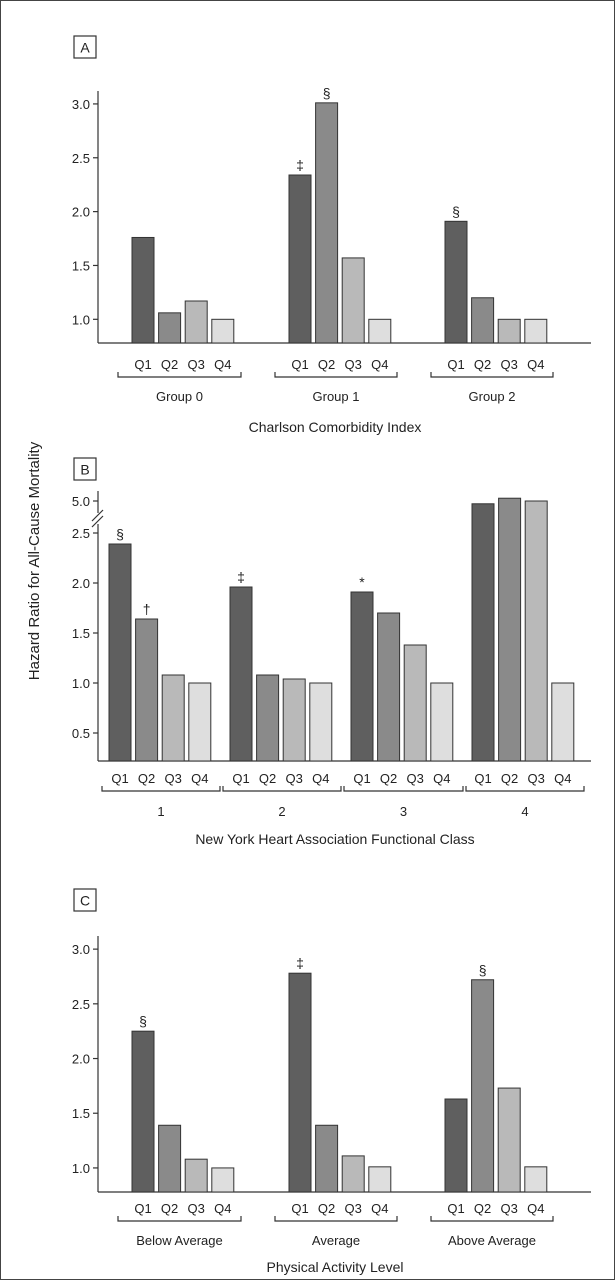 The width and height of the screenshot is (615, 1281). Describe the element at coordinates (336, 1240) in the screenshot. I see `group-label: Average` at that location.